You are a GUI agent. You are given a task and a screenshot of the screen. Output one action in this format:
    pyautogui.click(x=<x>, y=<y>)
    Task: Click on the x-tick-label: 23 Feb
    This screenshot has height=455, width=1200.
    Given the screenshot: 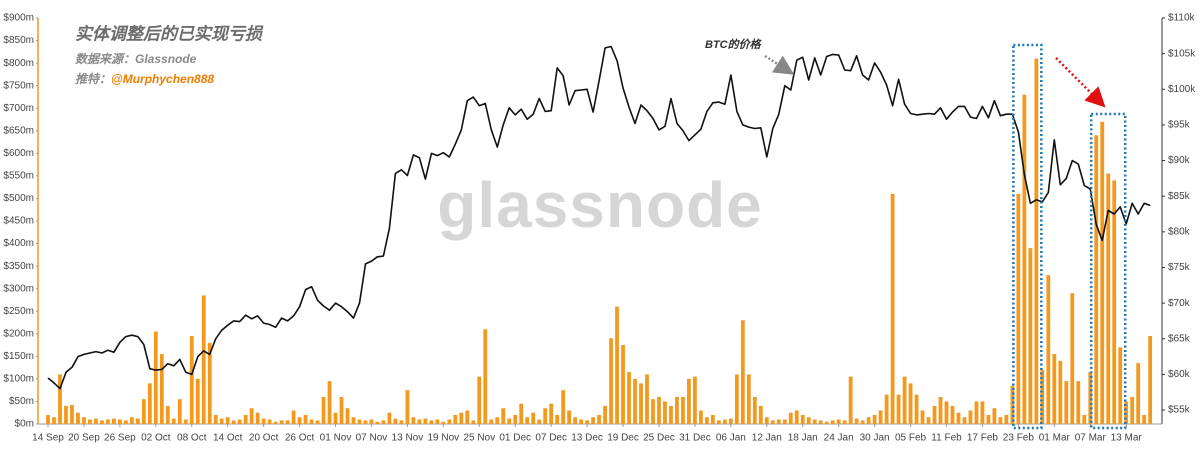 What is the action you would take?
    pyautogui.click(x=1019, y=438)
    